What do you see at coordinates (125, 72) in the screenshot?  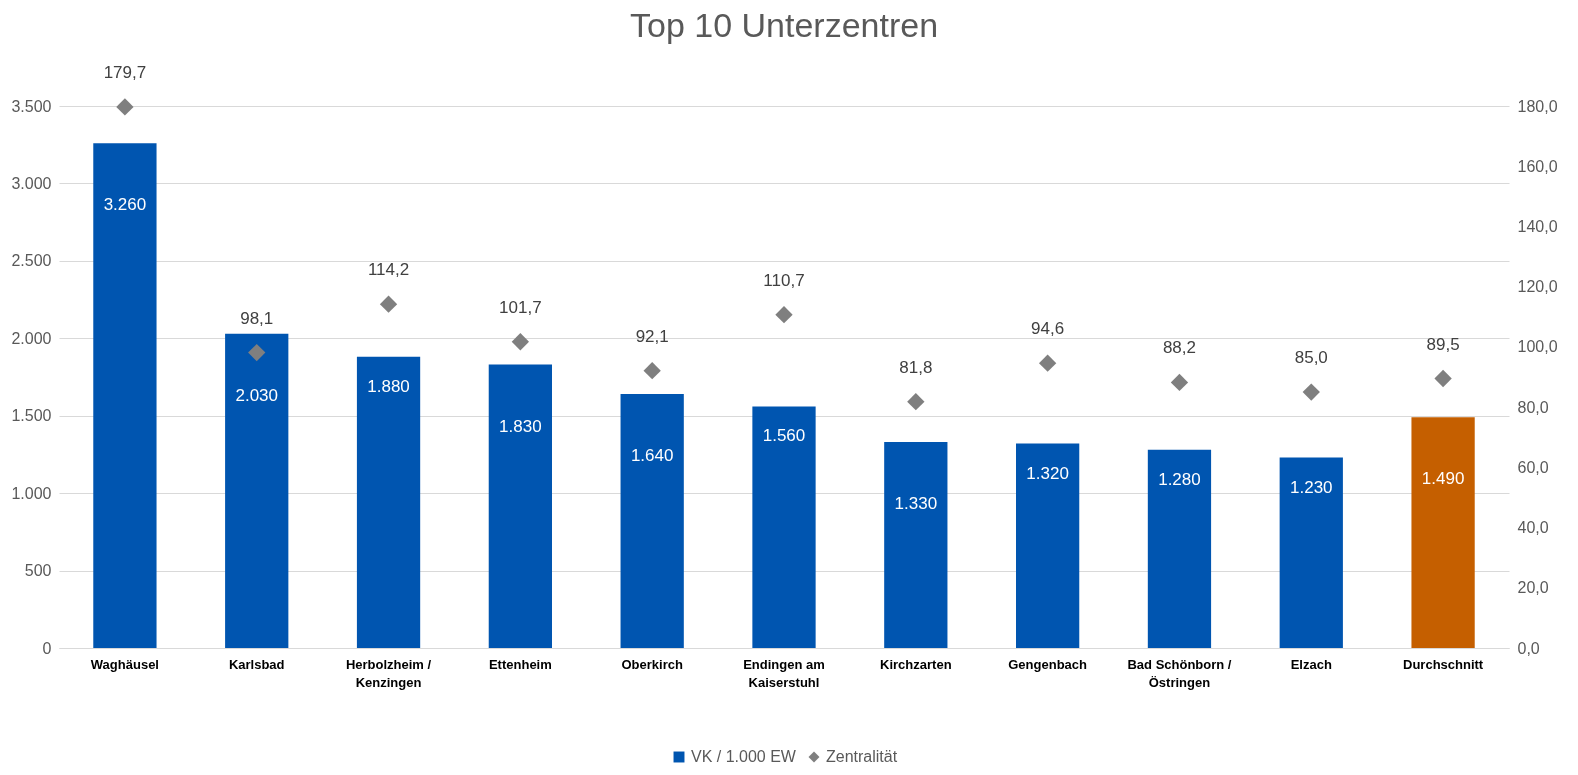 I see `data-label: 179,7` at bounding box center [125, 72].